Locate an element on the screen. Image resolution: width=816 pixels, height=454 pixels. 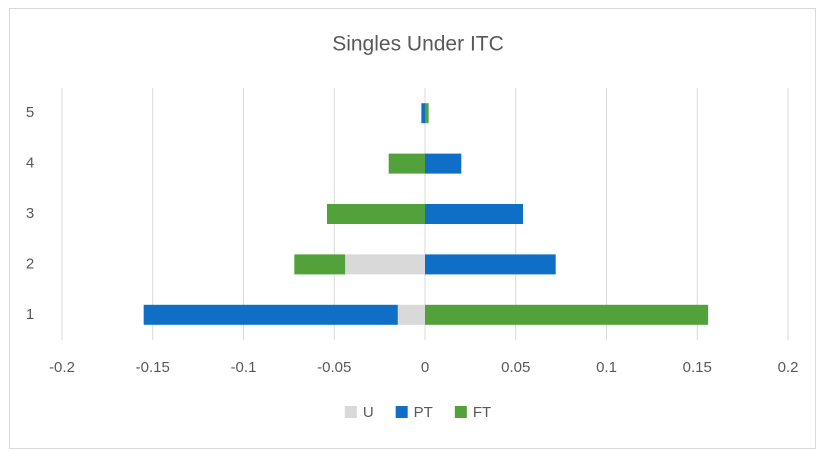
x-tick-label: 0.2 is located at coordinates (788, 367).